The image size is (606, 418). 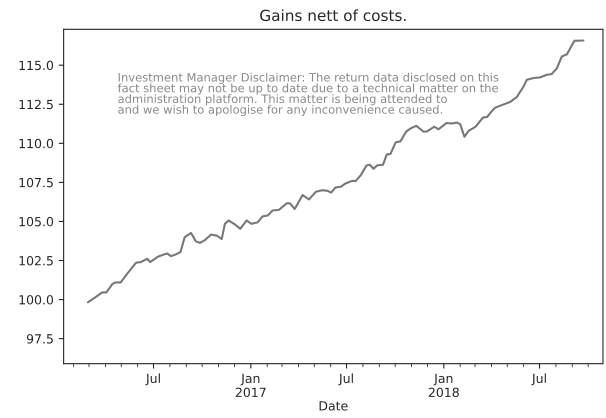 What do you see at coordinates (333, 15) in the screenshot?
I see `chart-title: Gains nett of costs.` at bounding box center [333, 15].